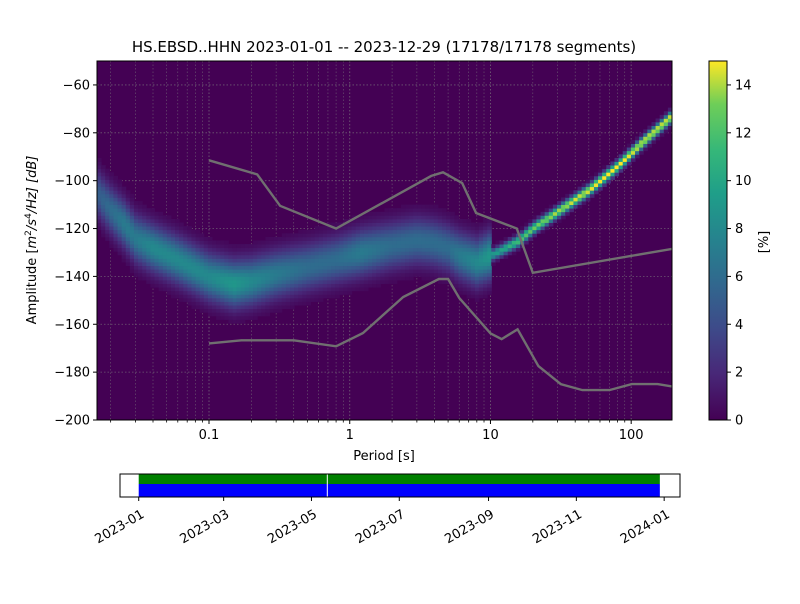 The height and width of the screenshot is (604, 800). I want to click on nlnm-line, so click(440, 334).